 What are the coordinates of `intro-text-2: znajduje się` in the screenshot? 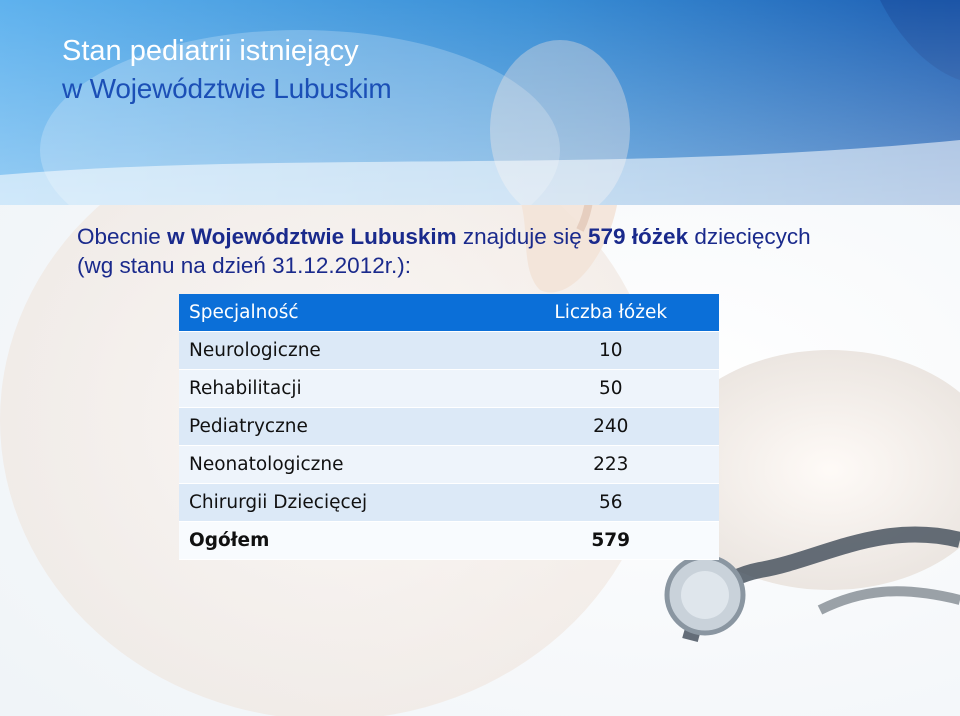 It's located at (522, 236).